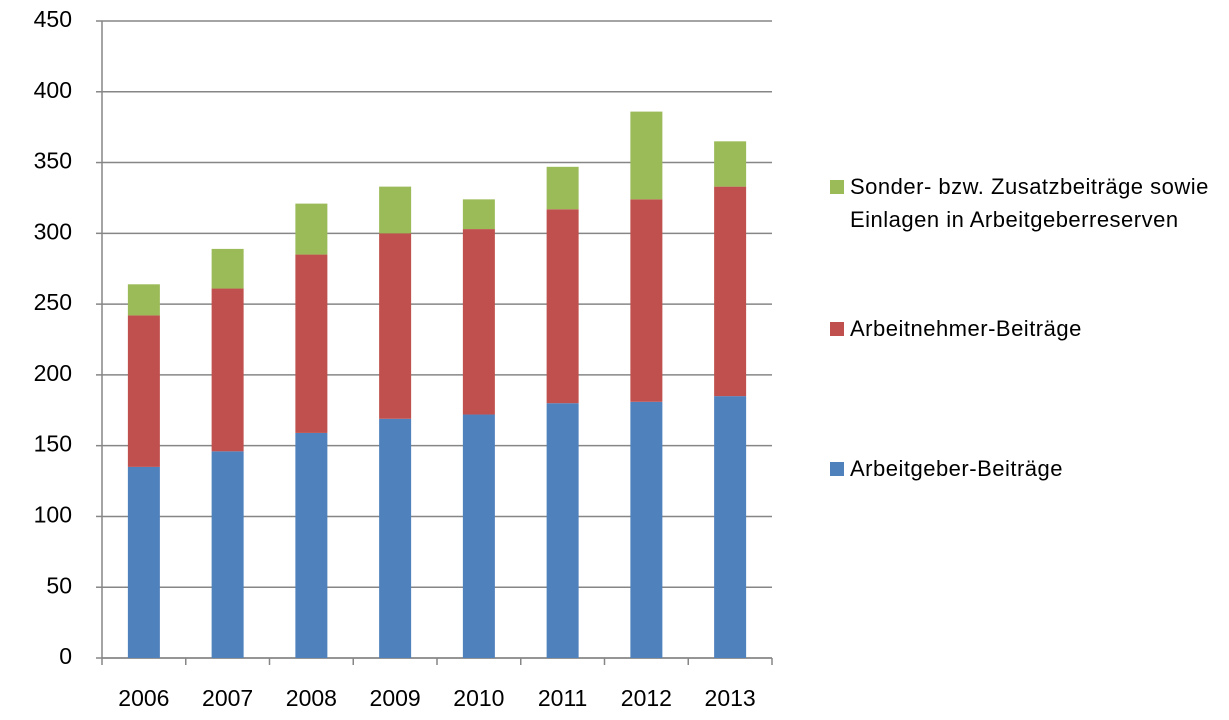  Describe the element at coordinates (53, 373) in the screenshot. I see `y-tick-label: 200` at that location.